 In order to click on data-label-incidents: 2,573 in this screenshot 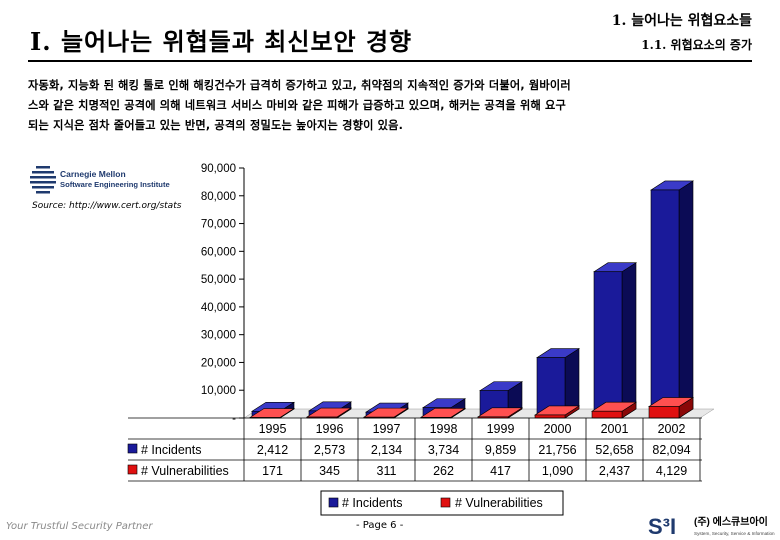, I will do `click(329, 450)`.